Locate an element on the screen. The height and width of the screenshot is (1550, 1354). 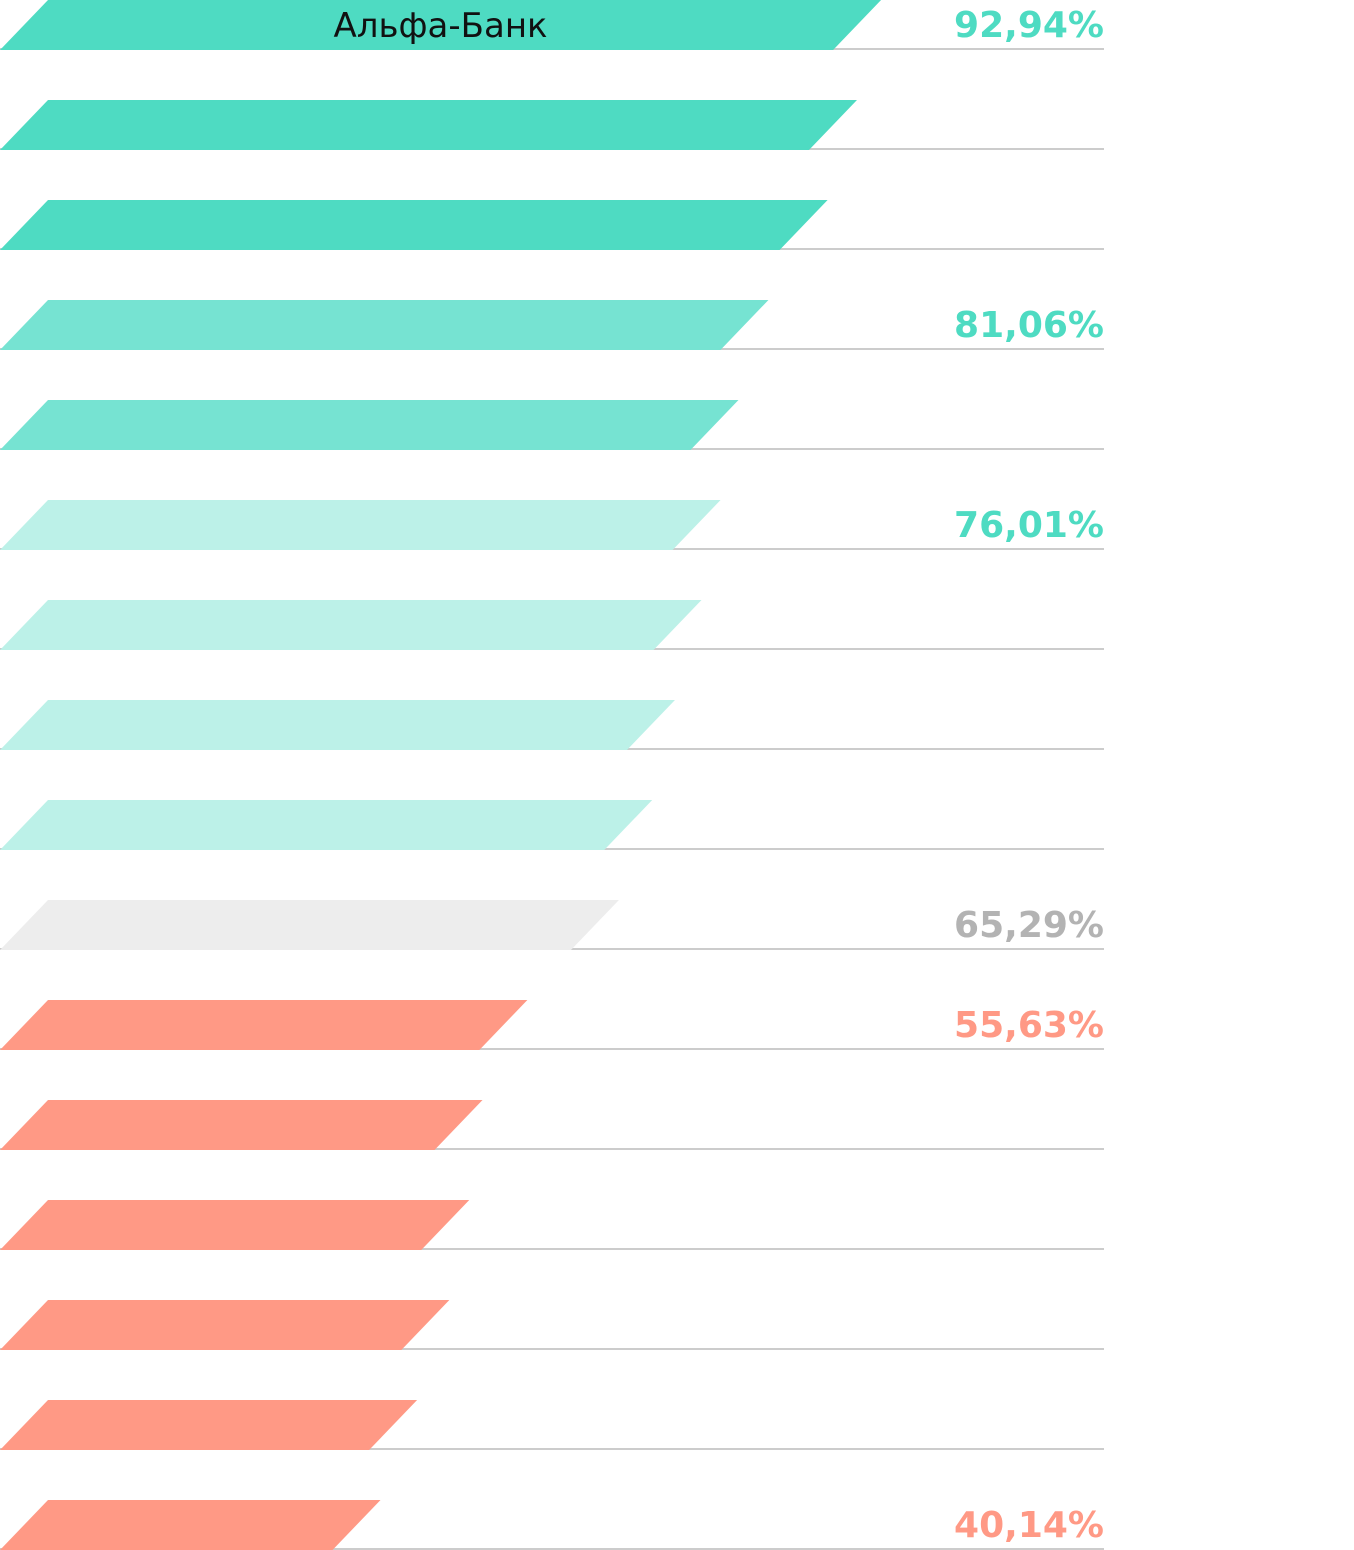
bar-value-label: 40,14% is located at coordinates (1029, 1525).